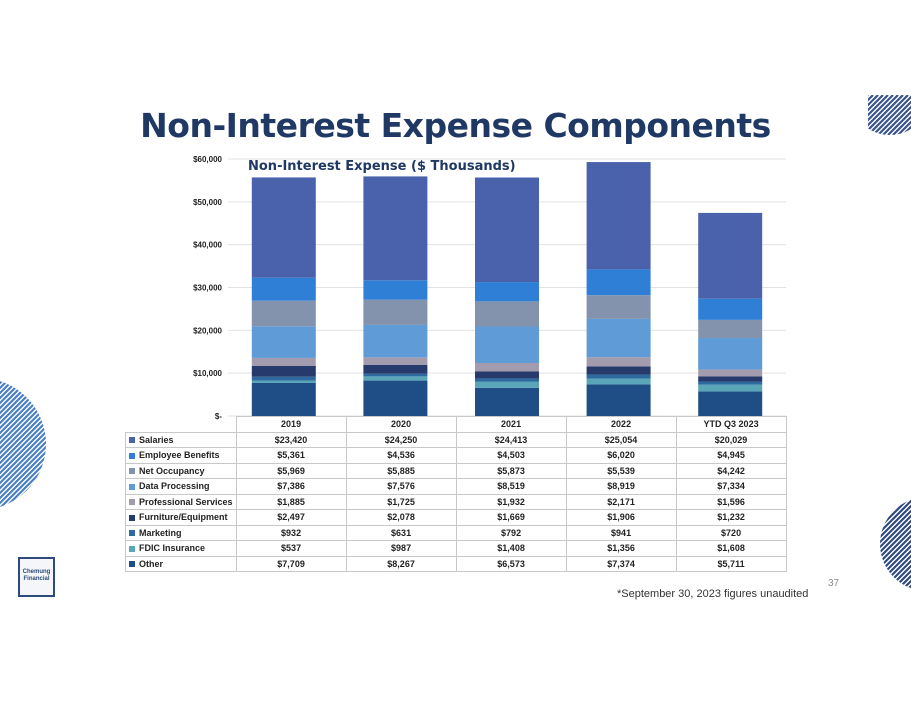 The width and height of the screenshot is (911, 704). What do you see at coordinates (511, 439) in the screenshot?
I see `data-label: $24,413` at bounding box center [511, 439].